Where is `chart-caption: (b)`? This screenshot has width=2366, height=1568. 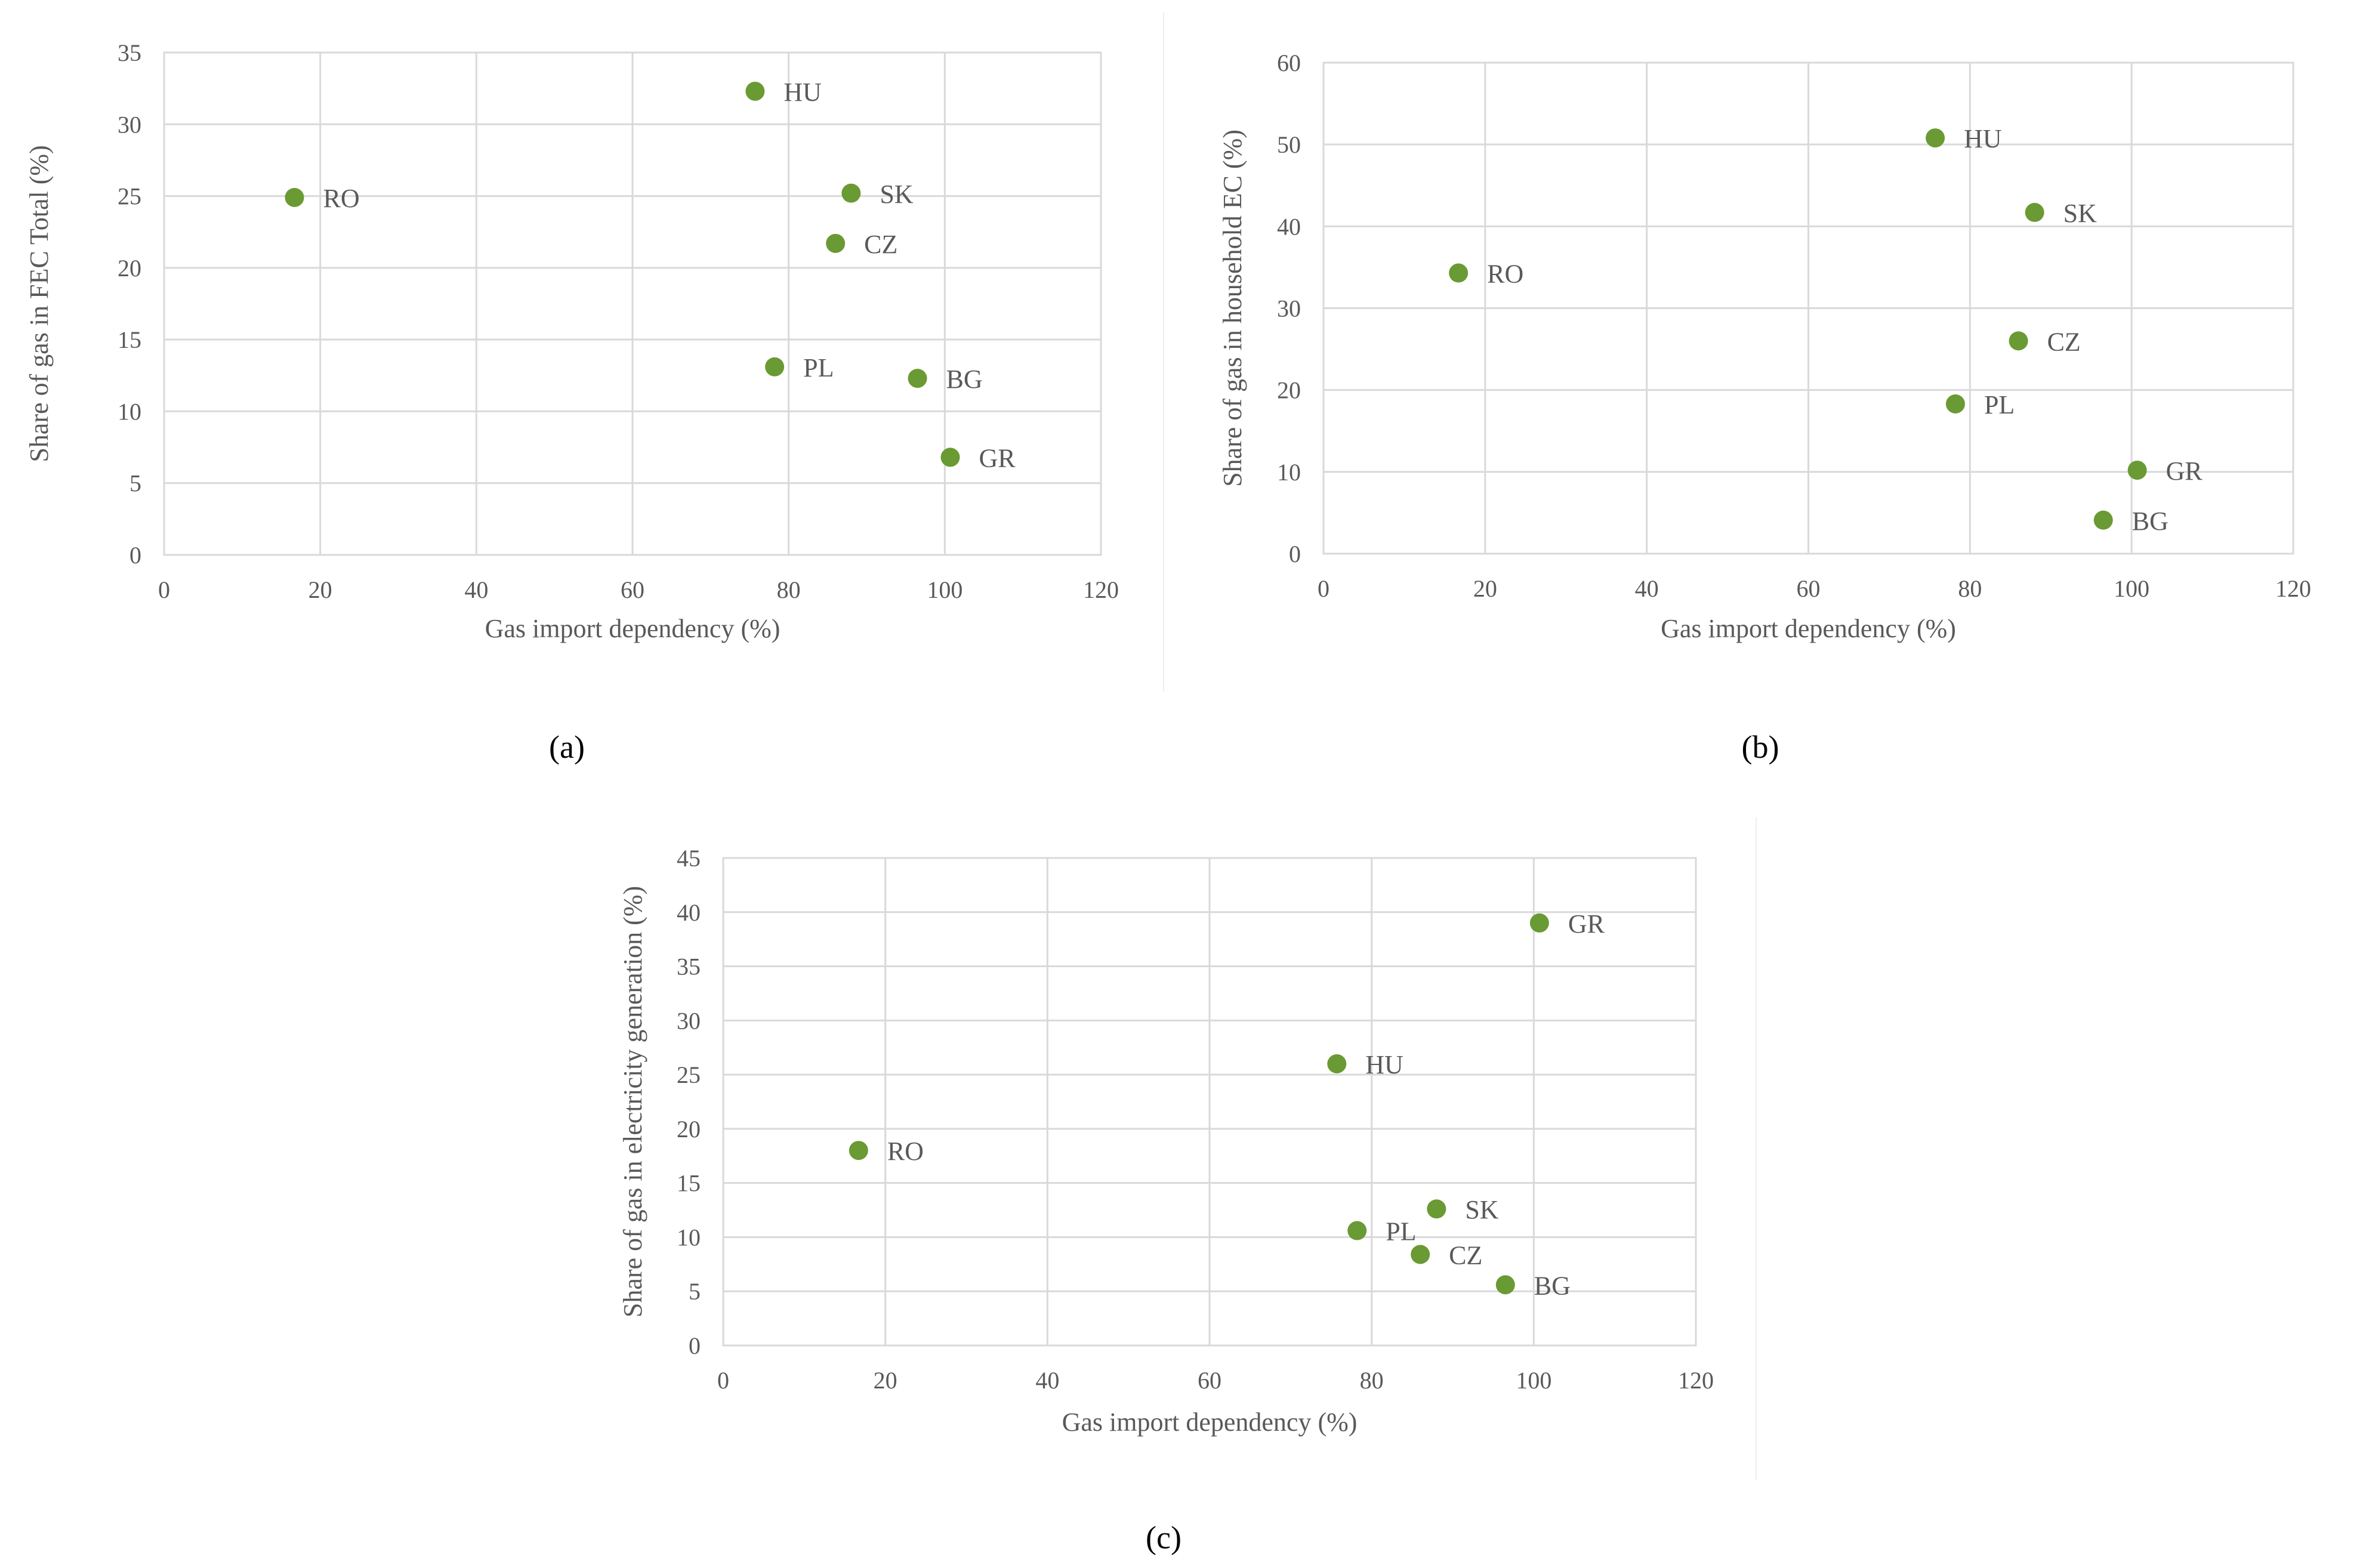 chart-caption: (b) is located at coordinates (1760, 747).